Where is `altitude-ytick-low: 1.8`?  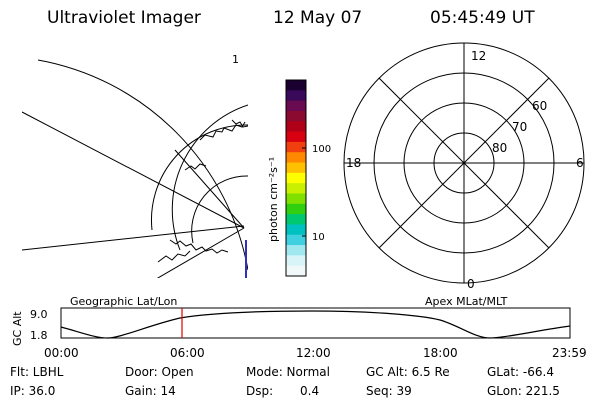 altitude-ytick-low: 1.8 is located at coordinates (39, 335).